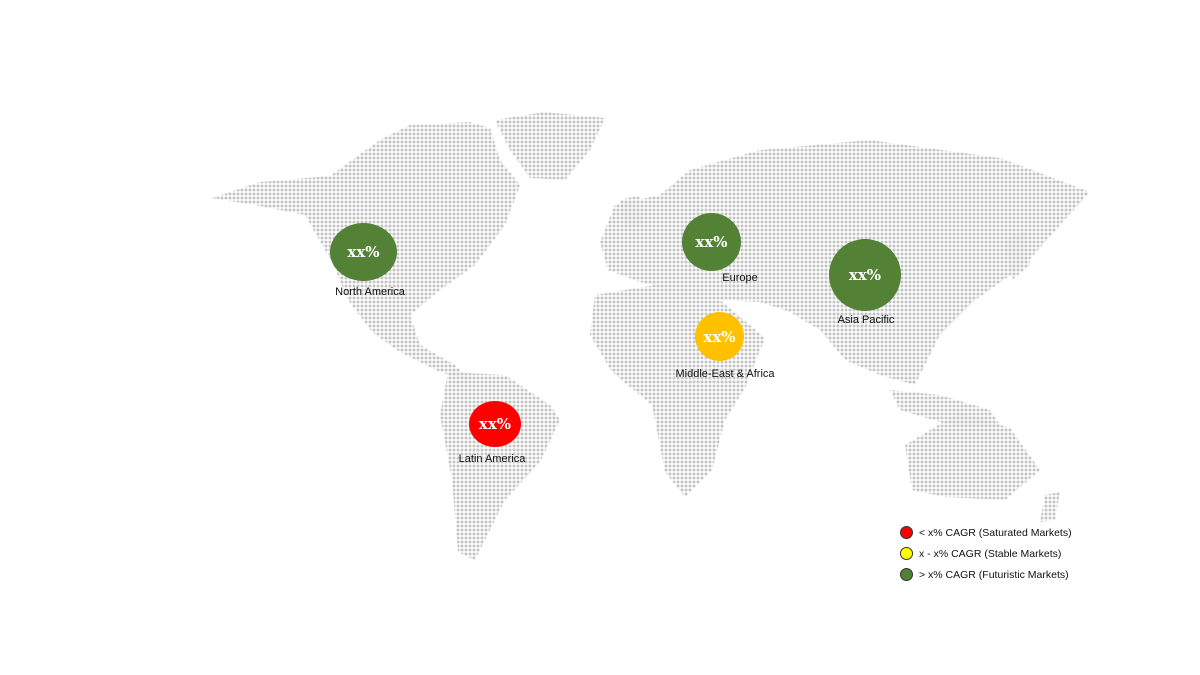 This screenshot has height=675, width=1200. What do you see at coordinates (677, 391) in the screenshot?
I see `africa-landmass` at bounding box center [677, 391].